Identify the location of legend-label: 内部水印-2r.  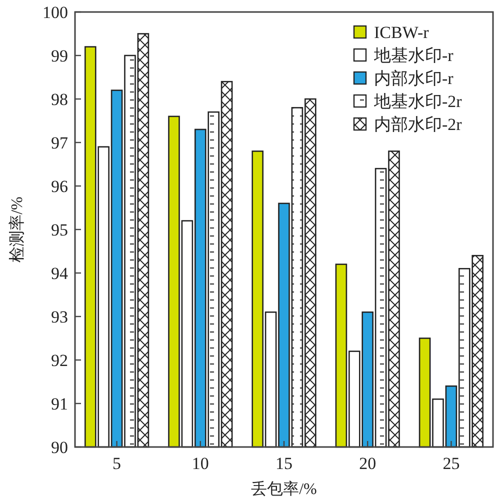
(418, 124).